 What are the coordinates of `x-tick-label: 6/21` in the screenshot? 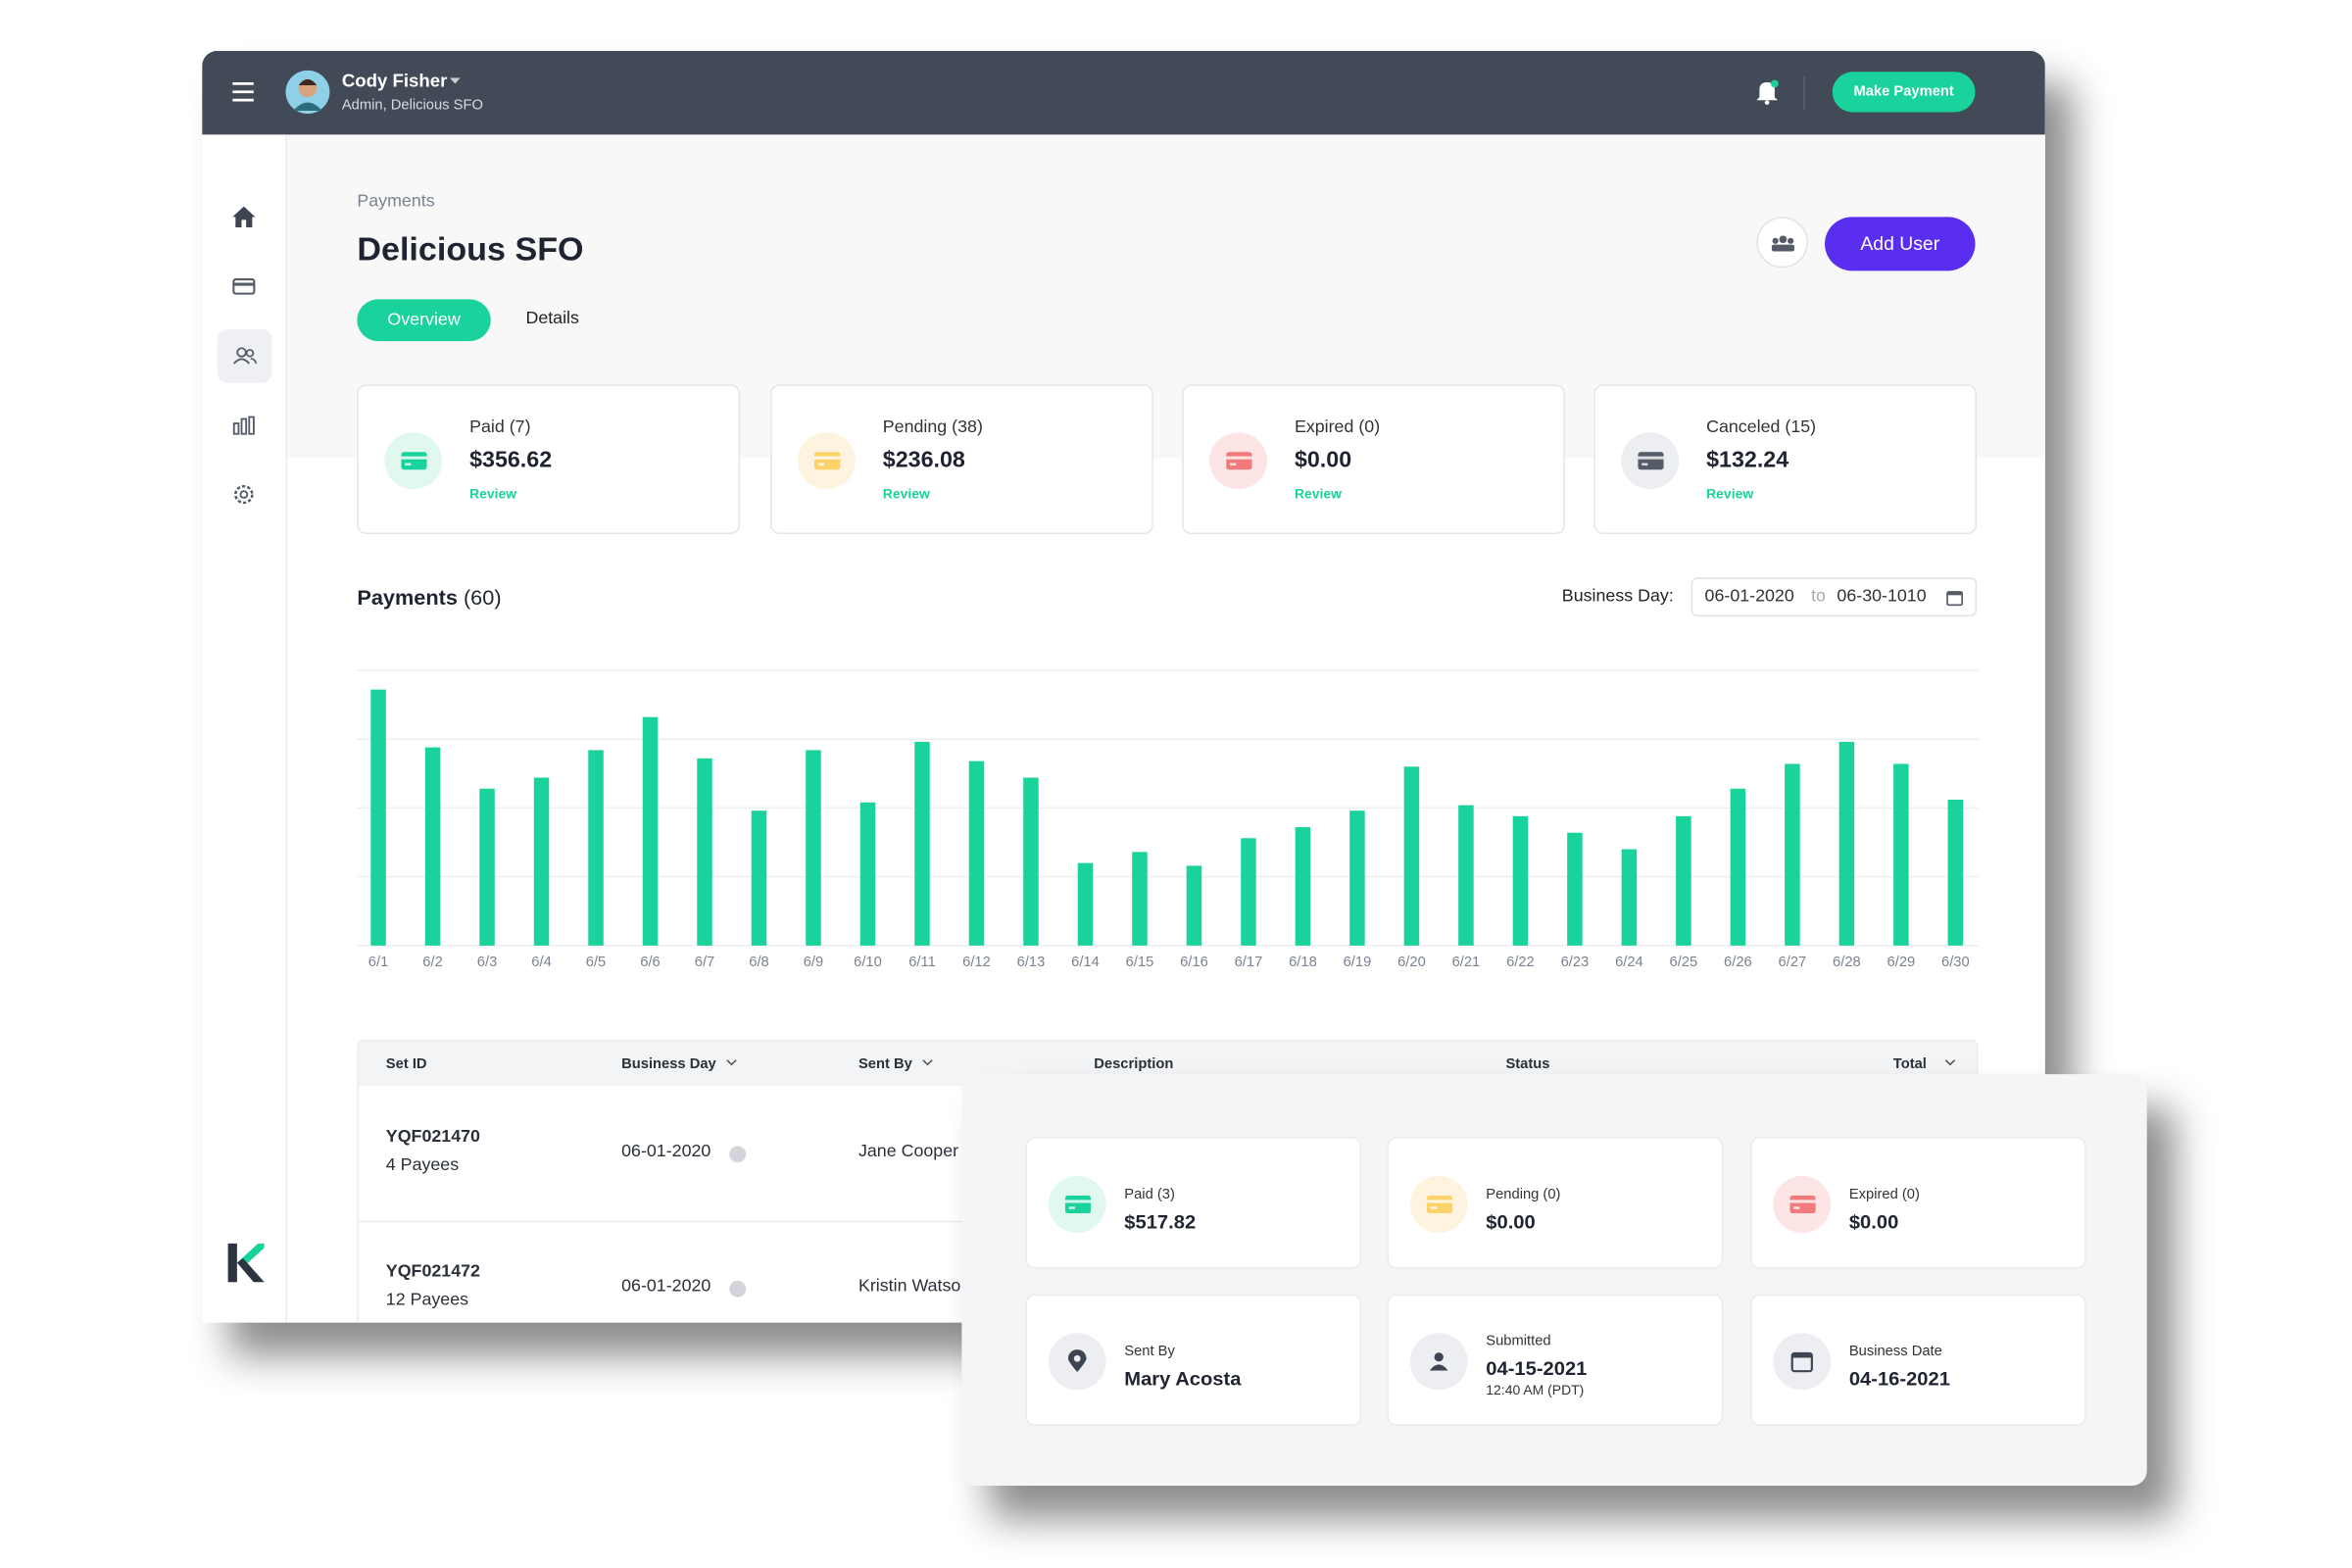 It's located at (1466, 962).